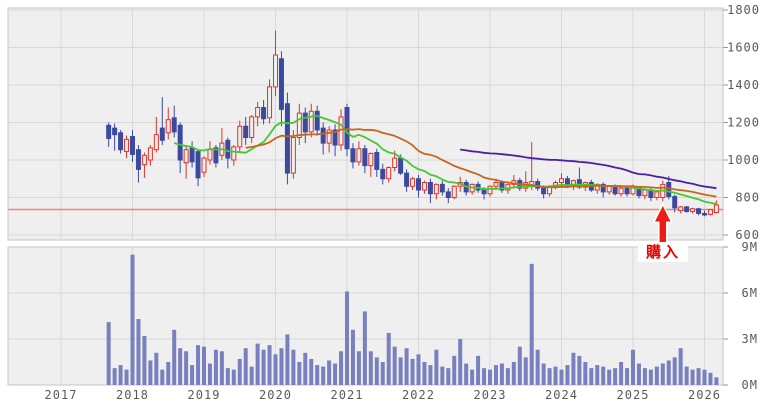 The height and width of the screenshot is (404, 763). Describe the element at coordinates (275, 395) in the screenshot. I see `x-axis-year-label: 2020` at that location.